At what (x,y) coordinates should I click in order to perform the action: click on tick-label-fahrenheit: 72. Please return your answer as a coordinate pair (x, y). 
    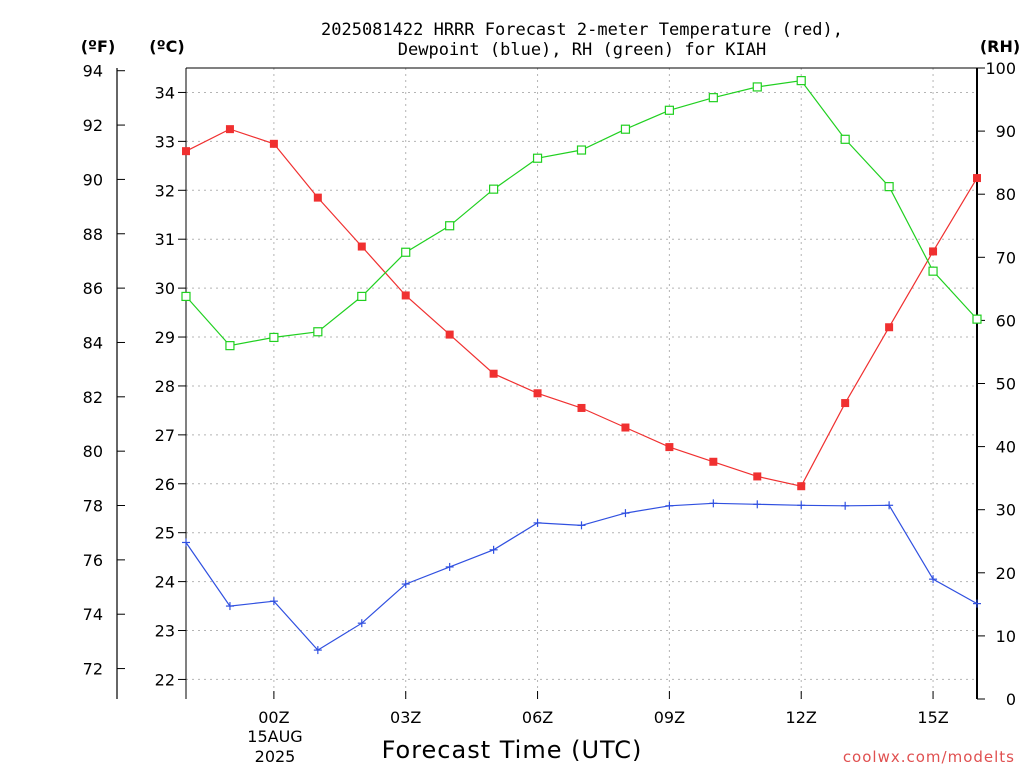
    Looking at the image, I should click on (93, 669).